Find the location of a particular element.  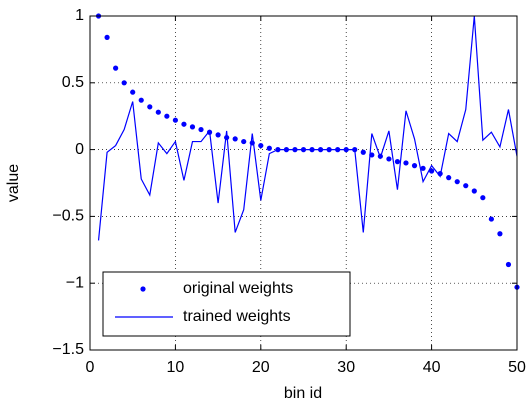

x-axis-label: bin id is located at coordinates (303, 393).